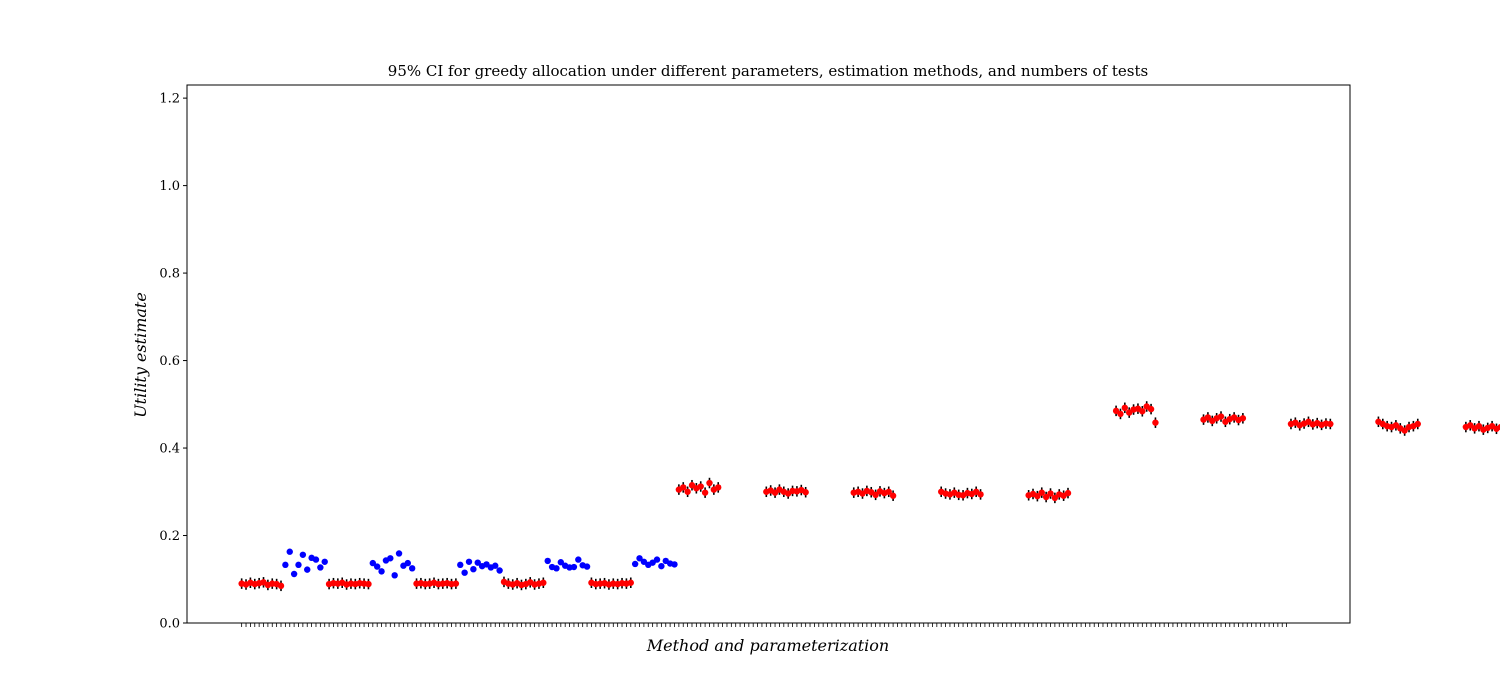 This screenshot has width=1500, height=700. What do you see at coordinates (169, 274) in the screenshot?
I see `y-tick-label: 0.8` at bounding box center [169, 274].